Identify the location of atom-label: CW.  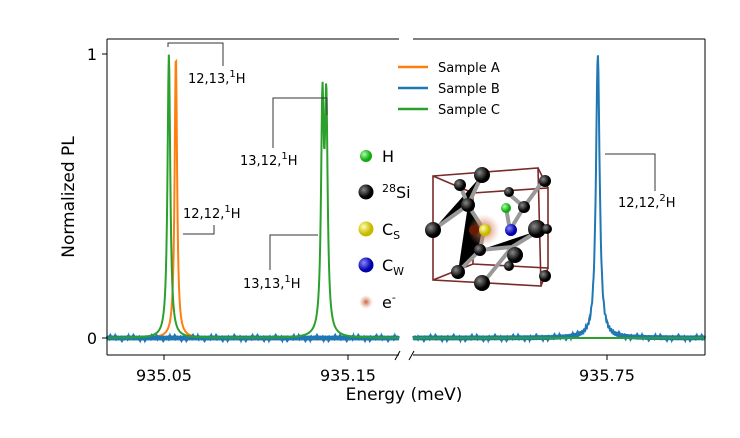
(393, 267).